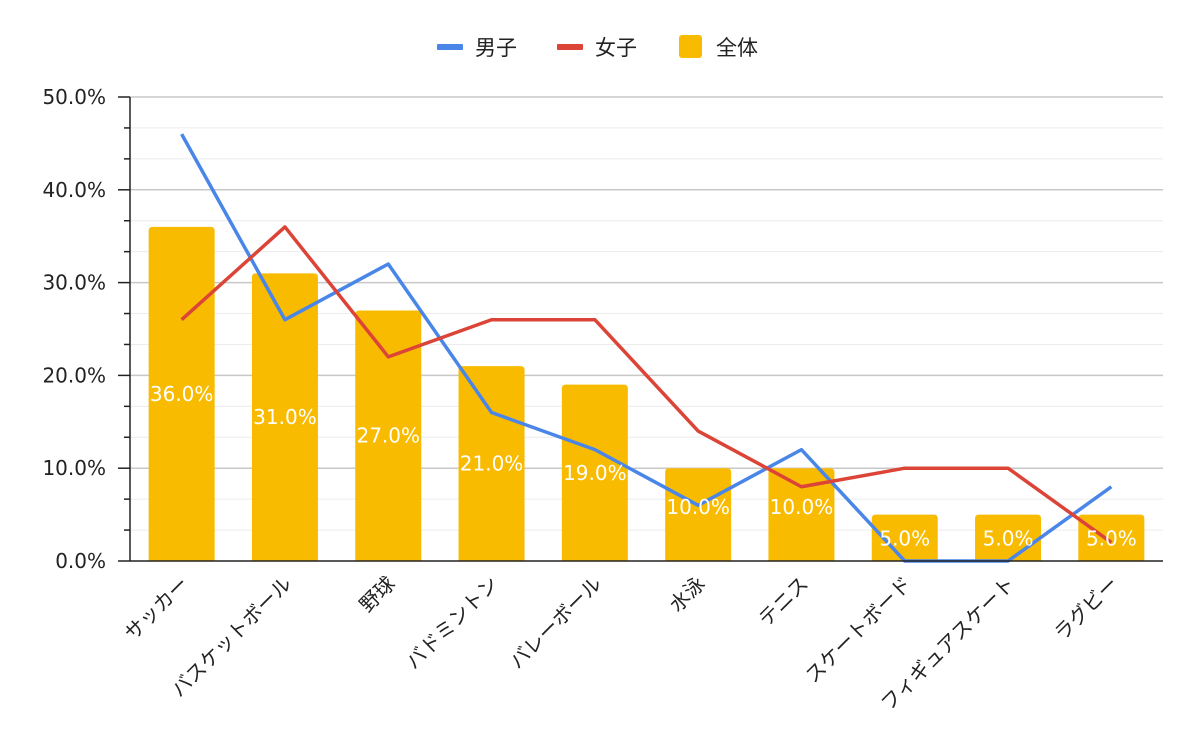  I want to click on y-tick-label: 20.0%, so click(74, 375).